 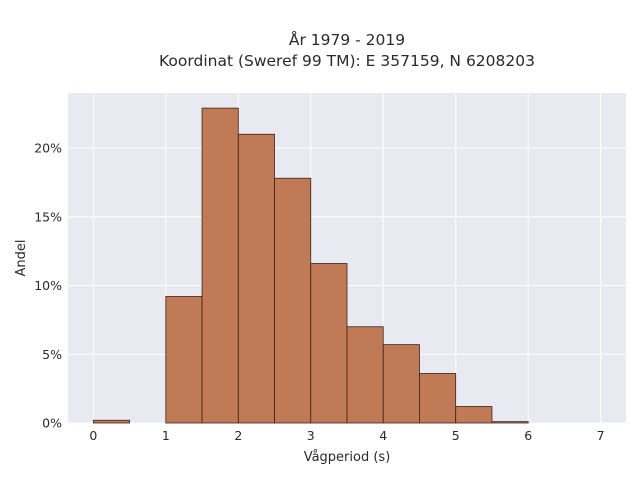 I want to click on y-axis-label: Andel, so click(x=21, y=258).